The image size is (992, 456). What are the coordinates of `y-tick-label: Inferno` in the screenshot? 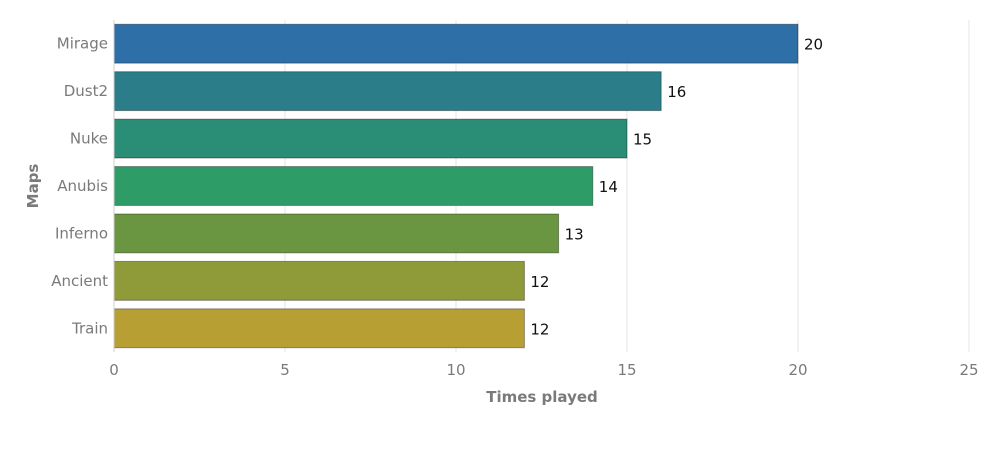 It's located at (81, 233).